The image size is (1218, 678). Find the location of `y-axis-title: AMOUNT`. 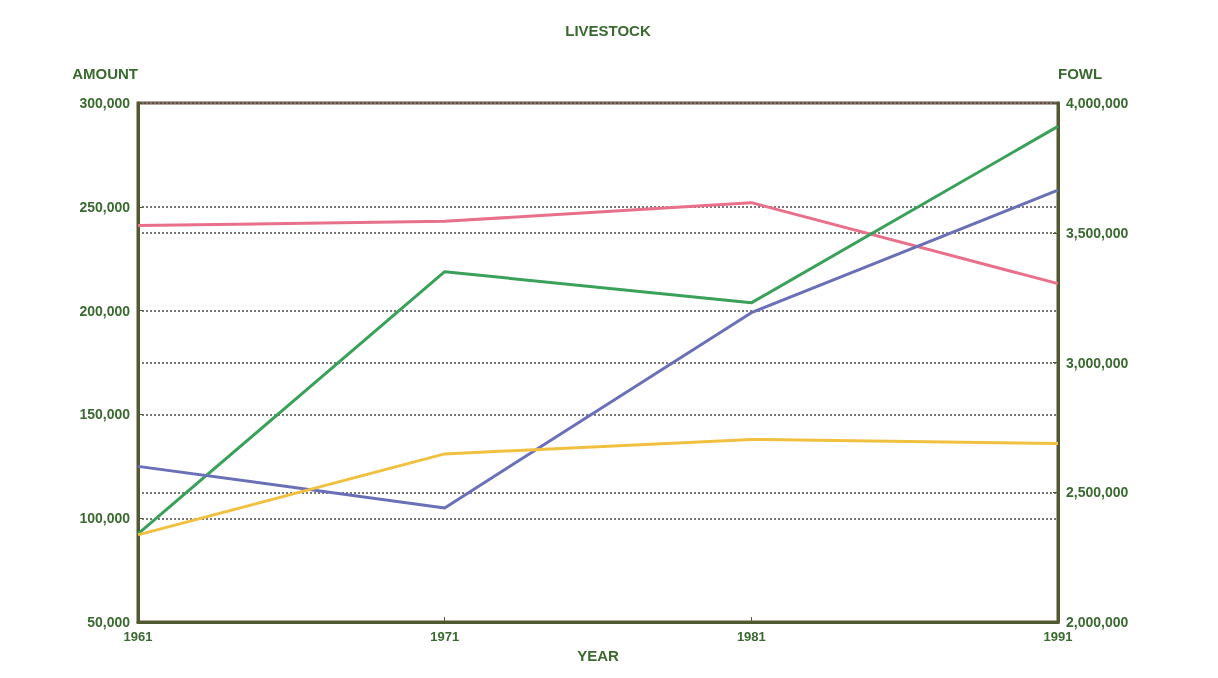

y-axis-title: AMOUNT is located at coordinates (105, 73).